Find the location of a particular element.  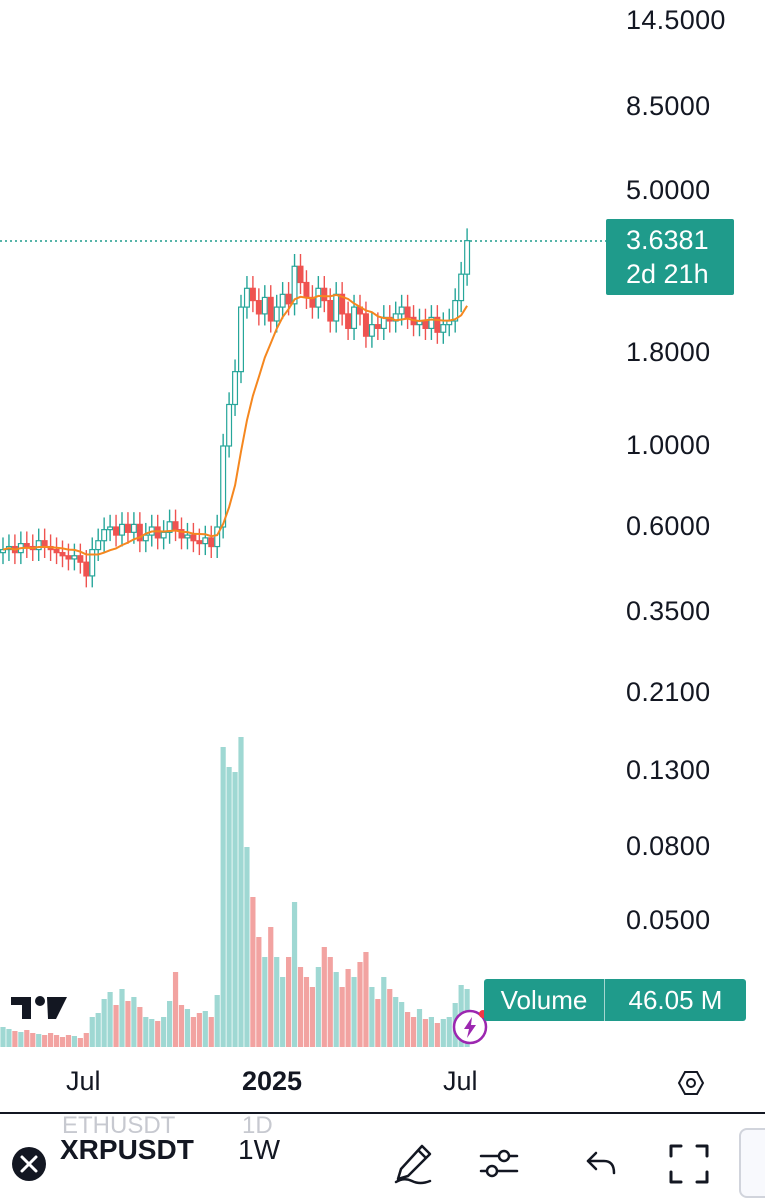

flash-icon is located at coordinates (470, 1027).